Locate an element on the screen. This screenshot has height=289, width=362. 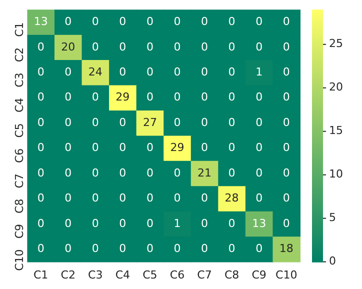
data-label: 29 is located at coordinates (177, 147).